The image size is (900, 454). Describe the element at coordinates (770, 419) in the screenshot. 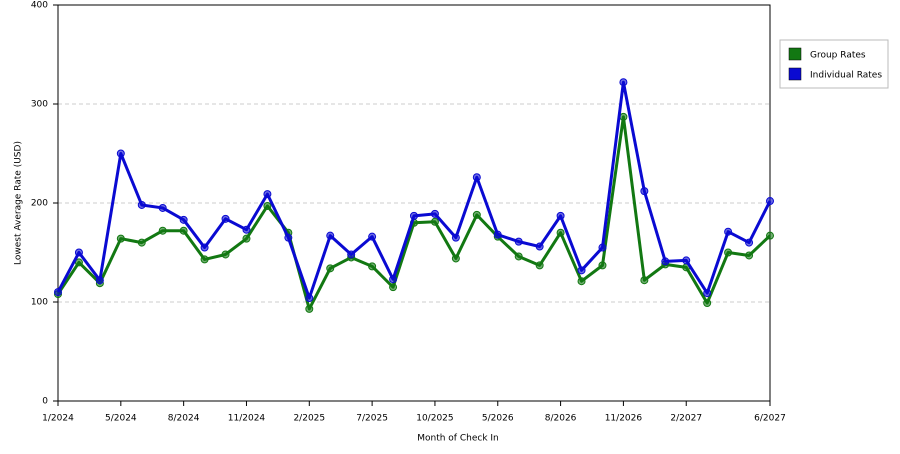

I see `x-tick-label: 6/2027` at that location.